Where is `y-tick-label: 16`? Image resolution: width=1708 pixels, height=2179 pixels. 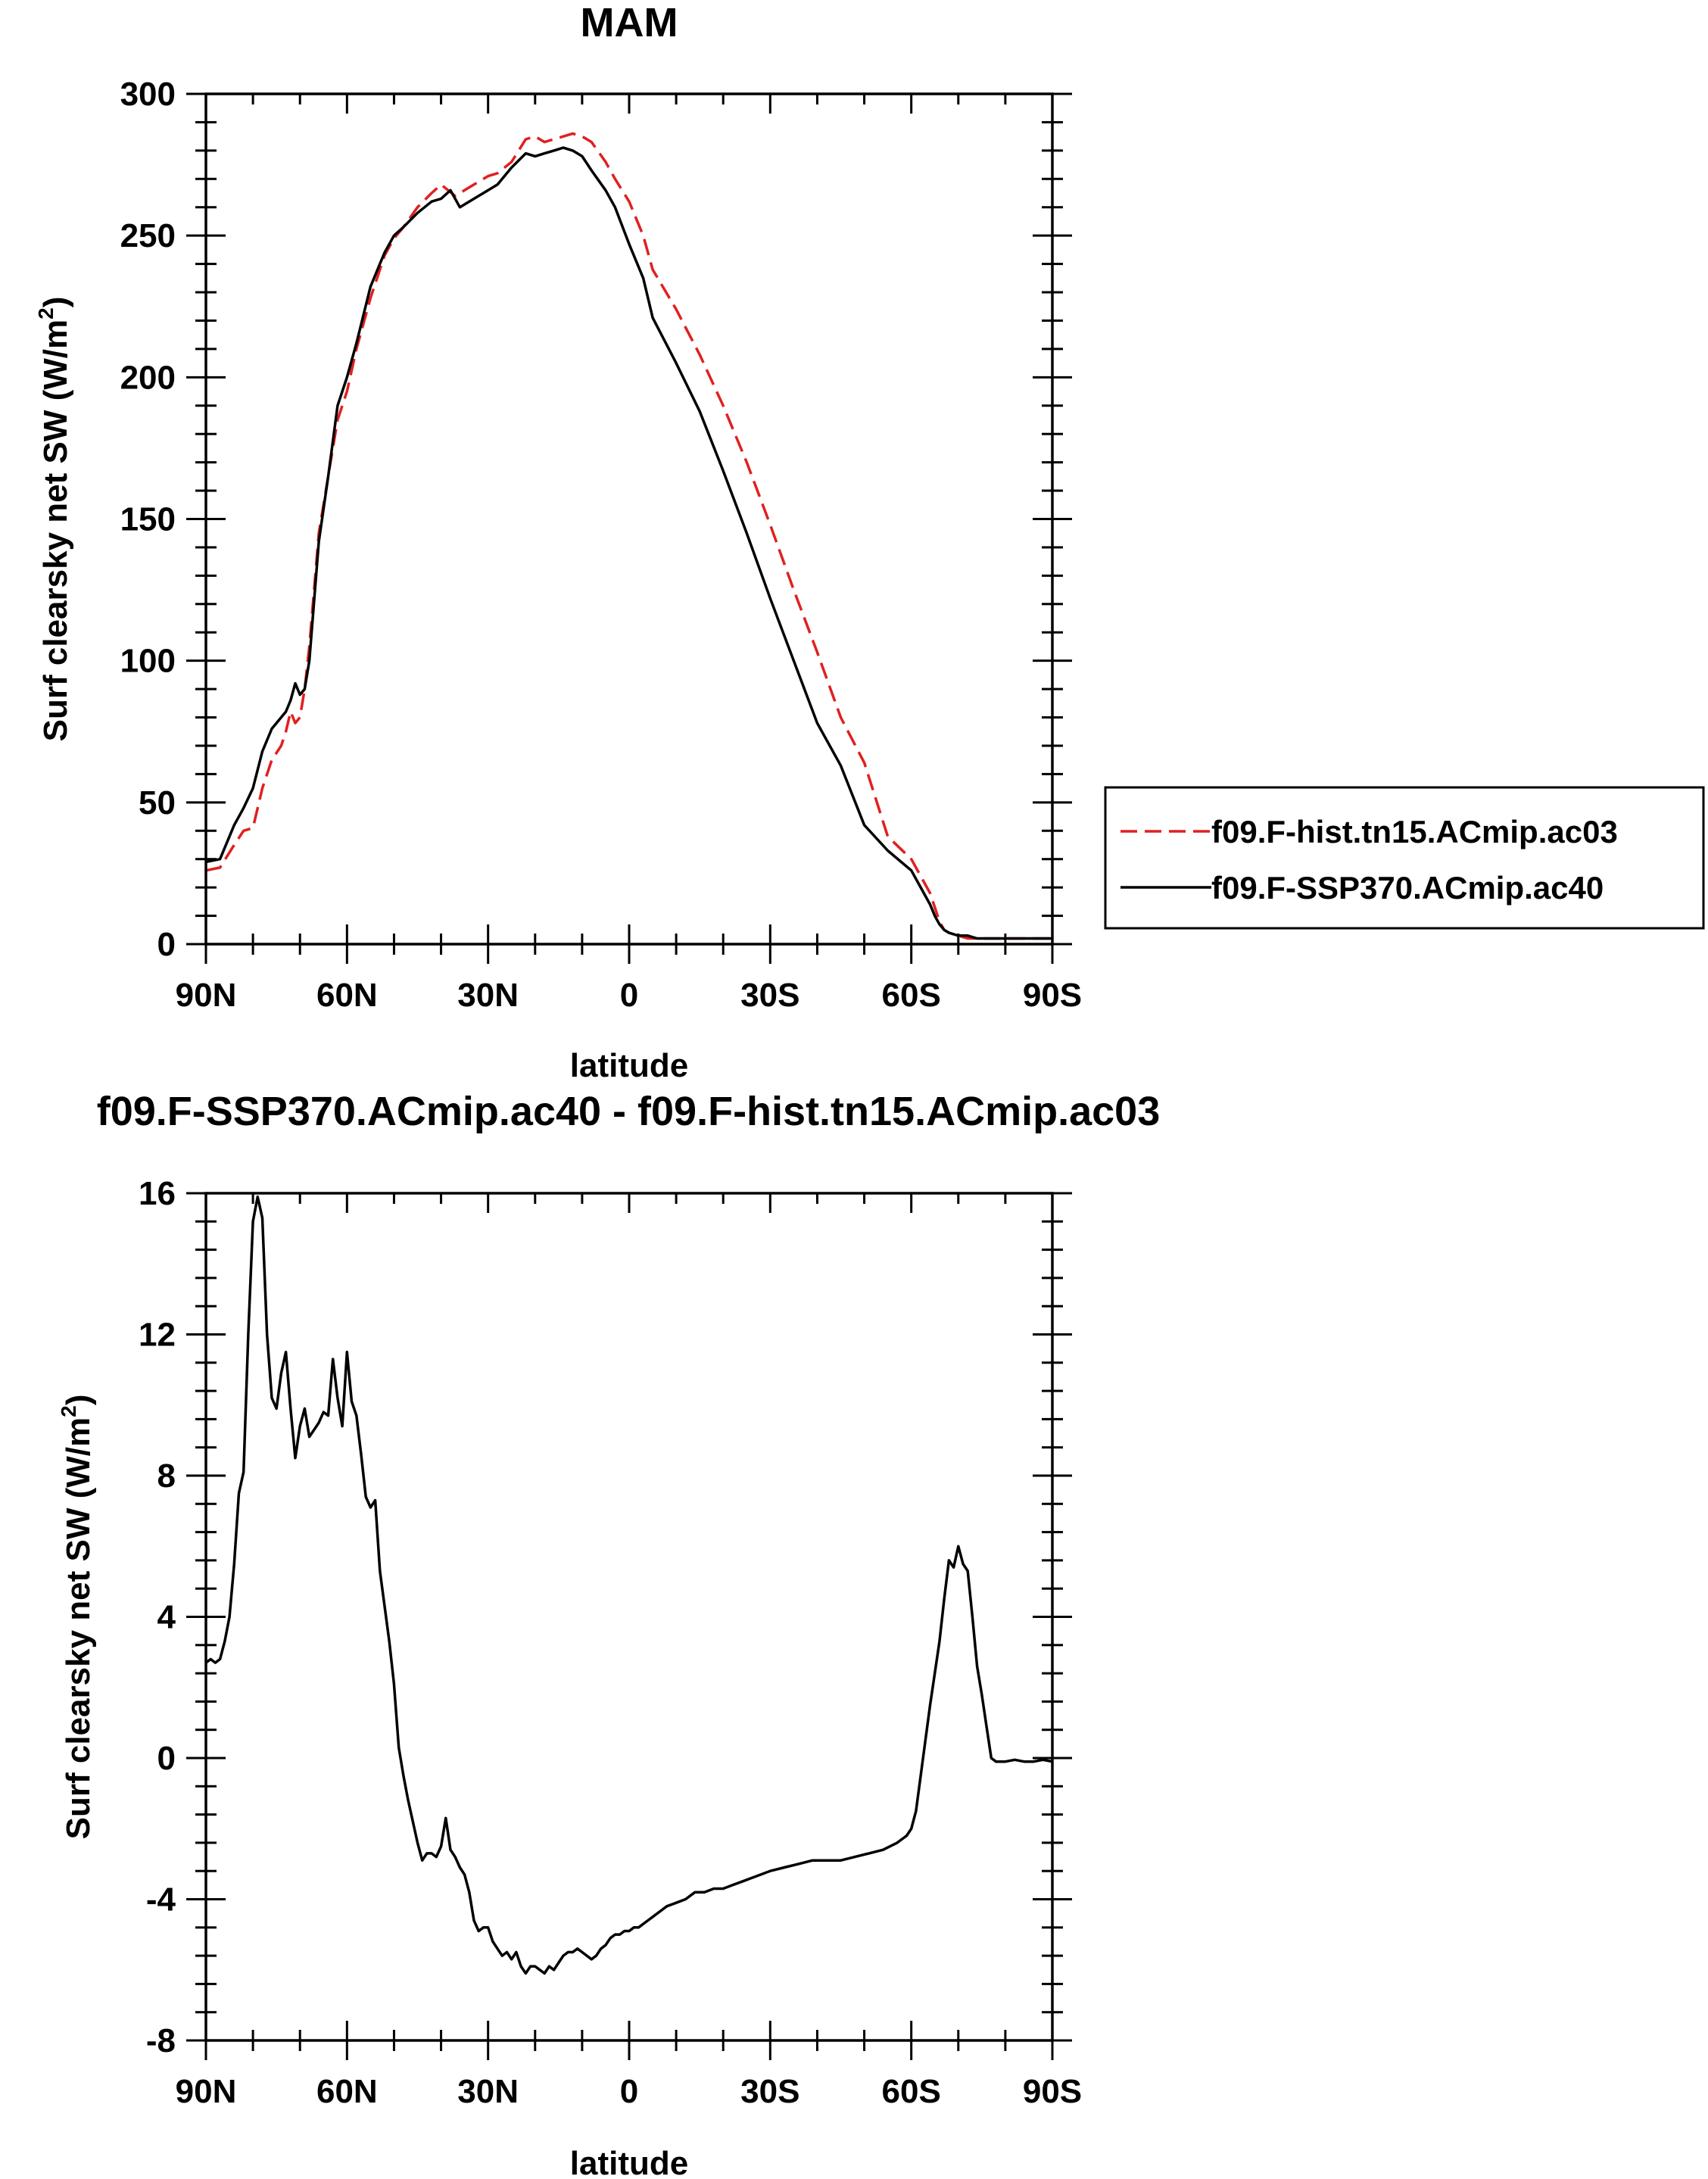
y-tick-label: 16 is located at coordinates (157, 1193).